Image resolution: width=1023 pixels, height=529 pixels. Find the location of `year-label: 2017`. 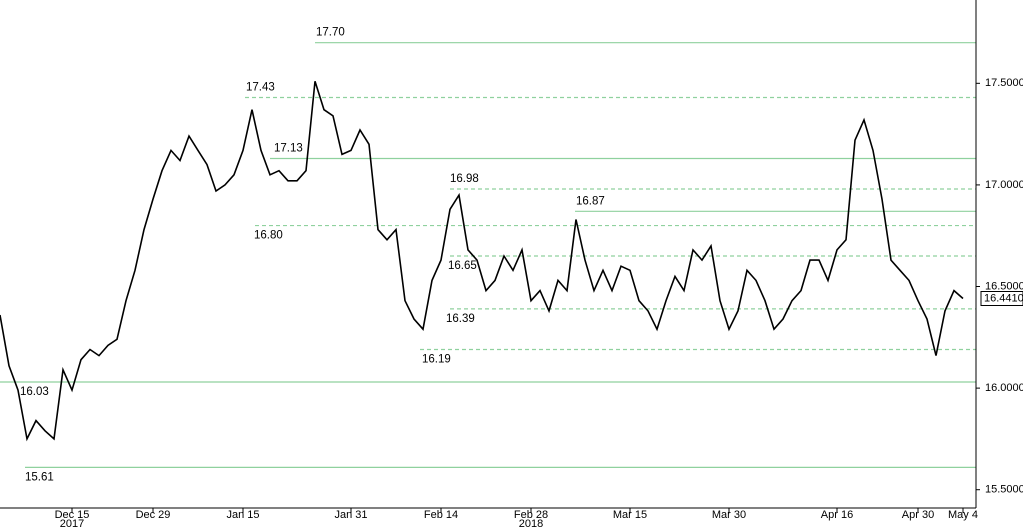

year-label: 2017 is located at coordinates (72, 523).